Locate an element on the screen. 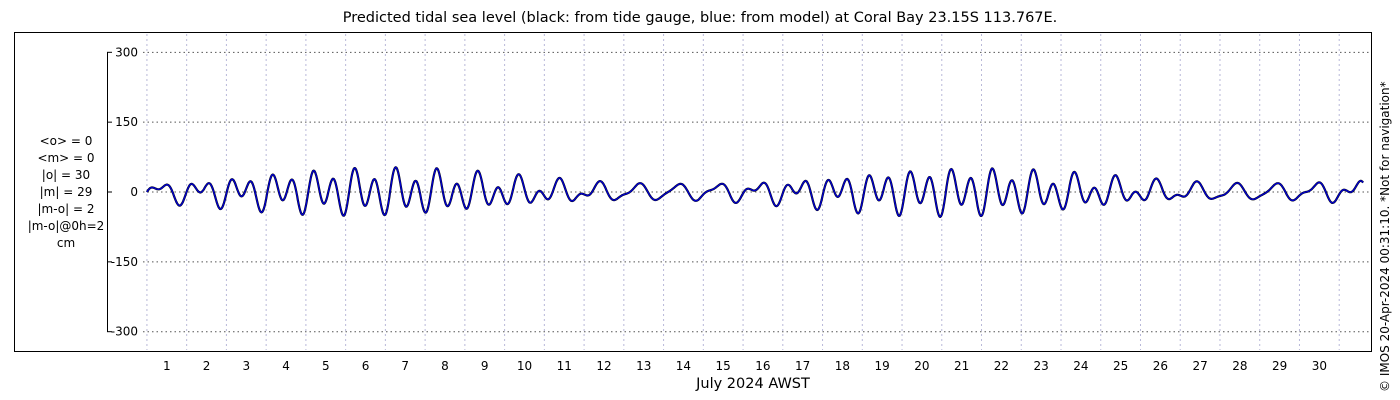  x-tick-label: 1 is located at coordinates (167, 366).